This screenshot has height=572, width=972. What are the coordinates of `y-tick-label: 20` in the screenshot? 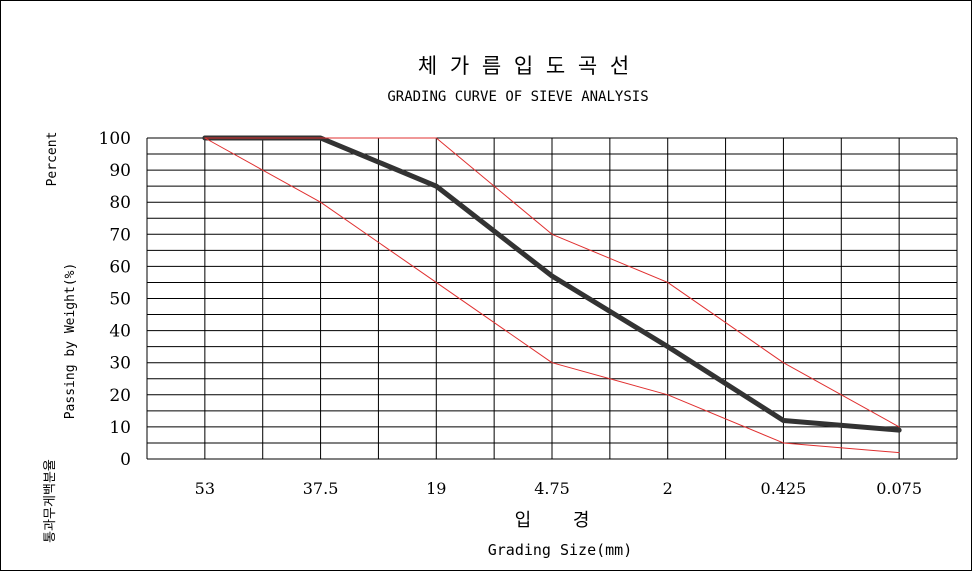 It's located at (120, 396).